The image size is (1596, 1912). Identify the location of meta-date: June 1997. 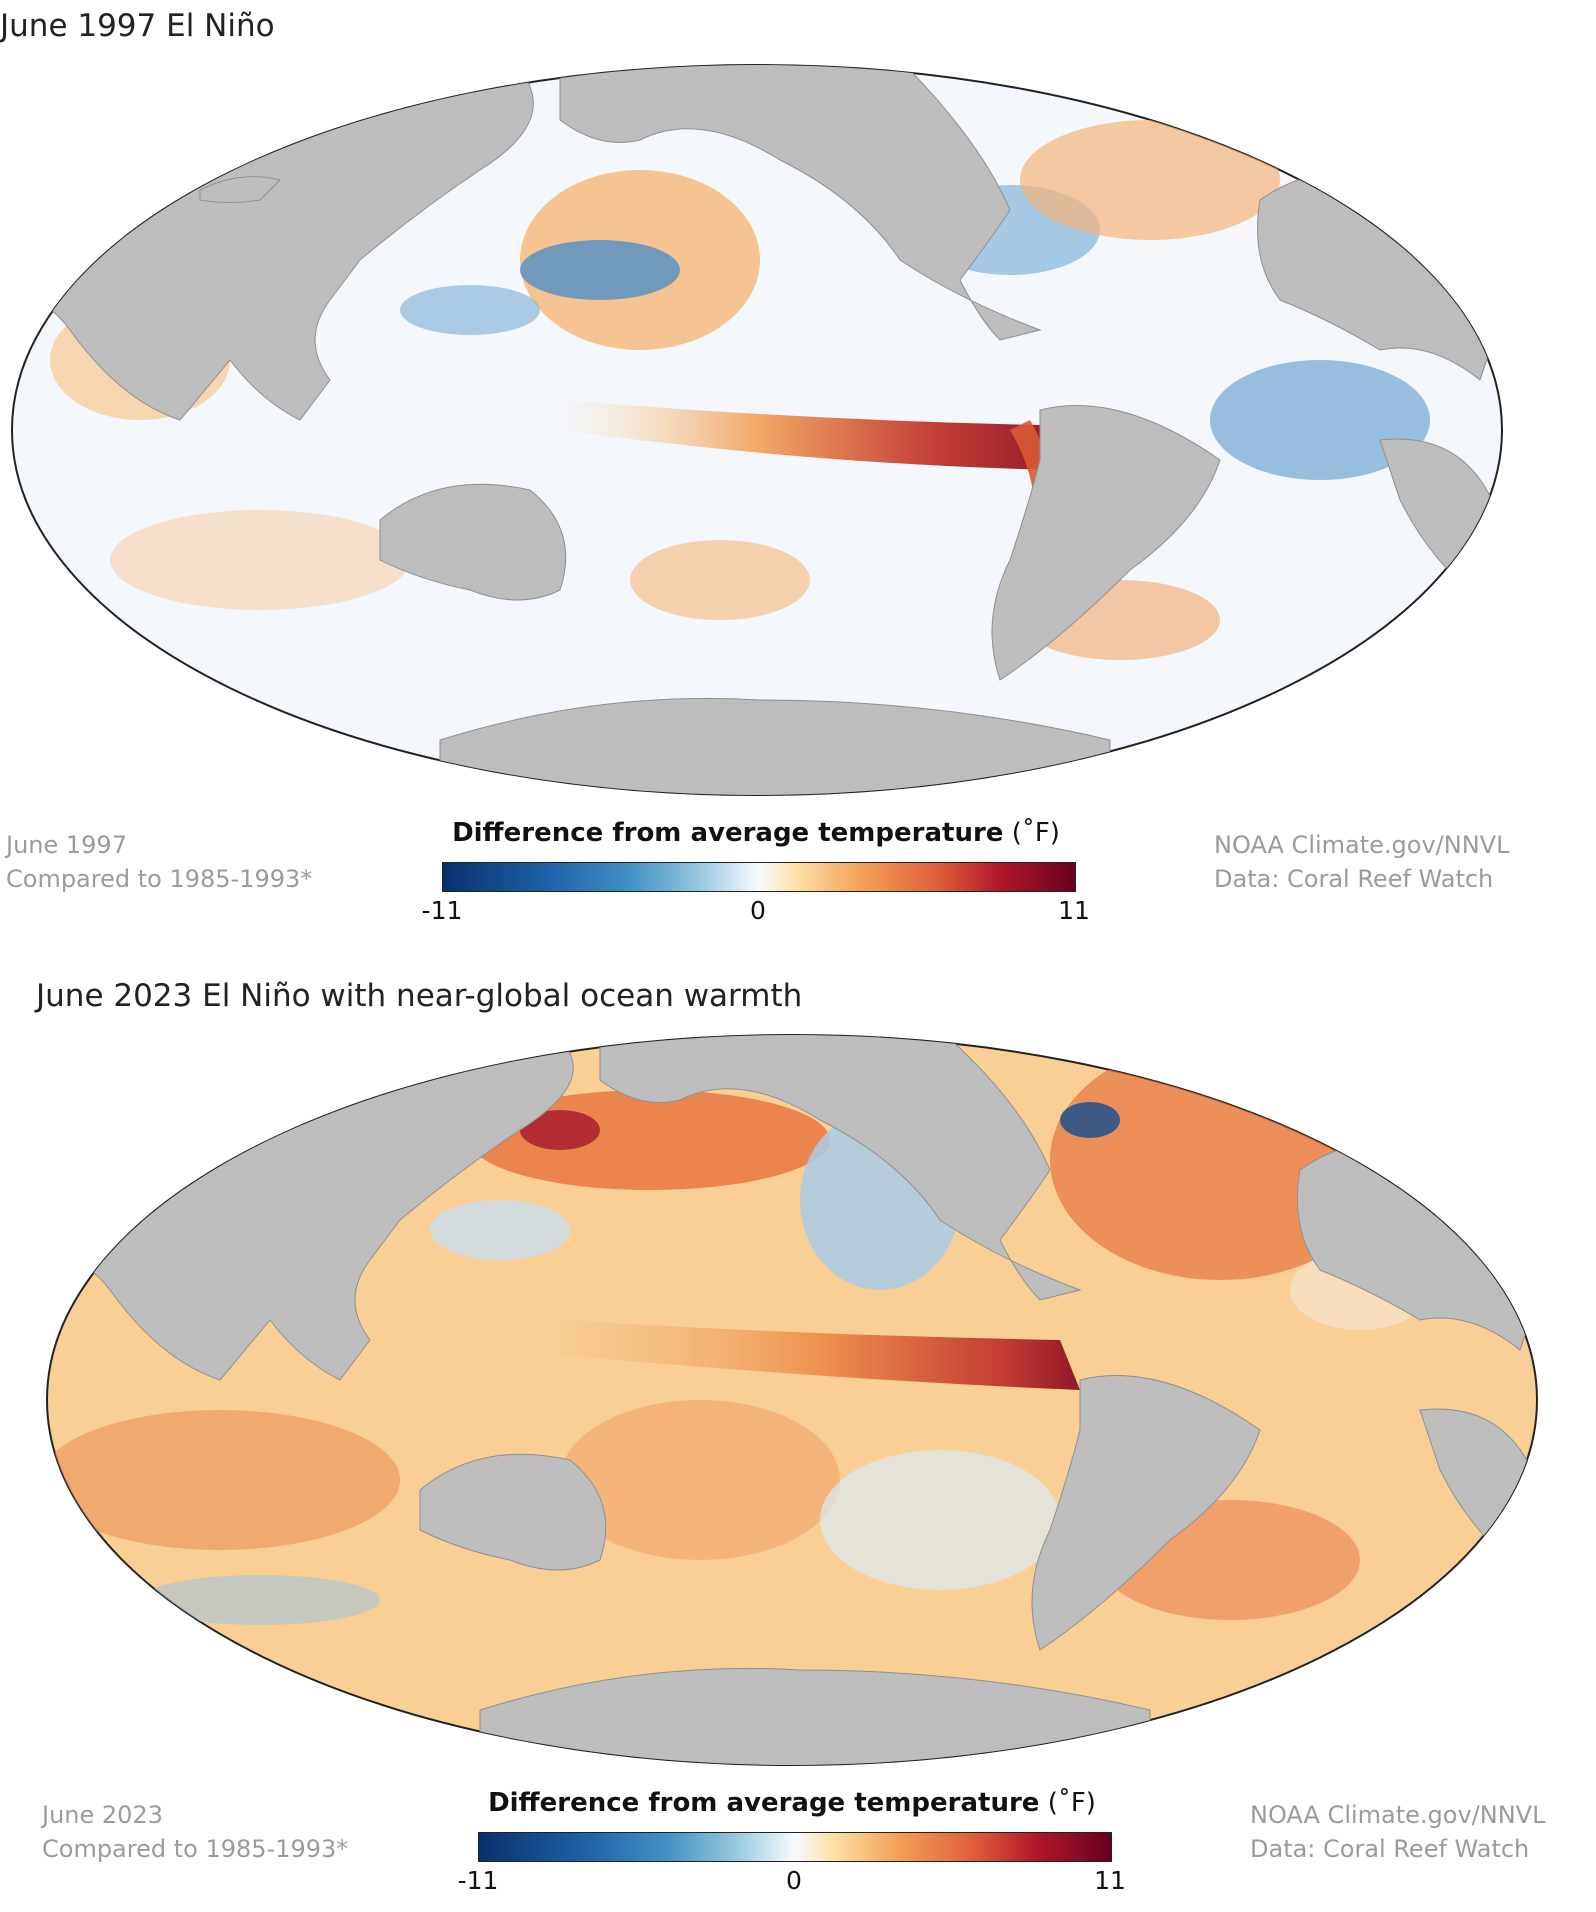
(66, 845).